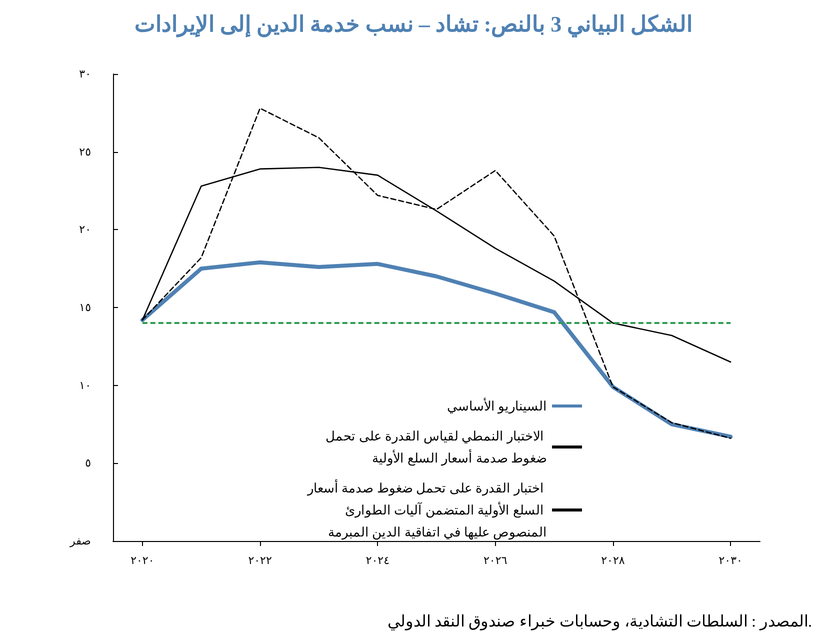  Describe the element at coordinates (85, 307) in the screenshot. I see `y-tick-label: ١٥` at that location.